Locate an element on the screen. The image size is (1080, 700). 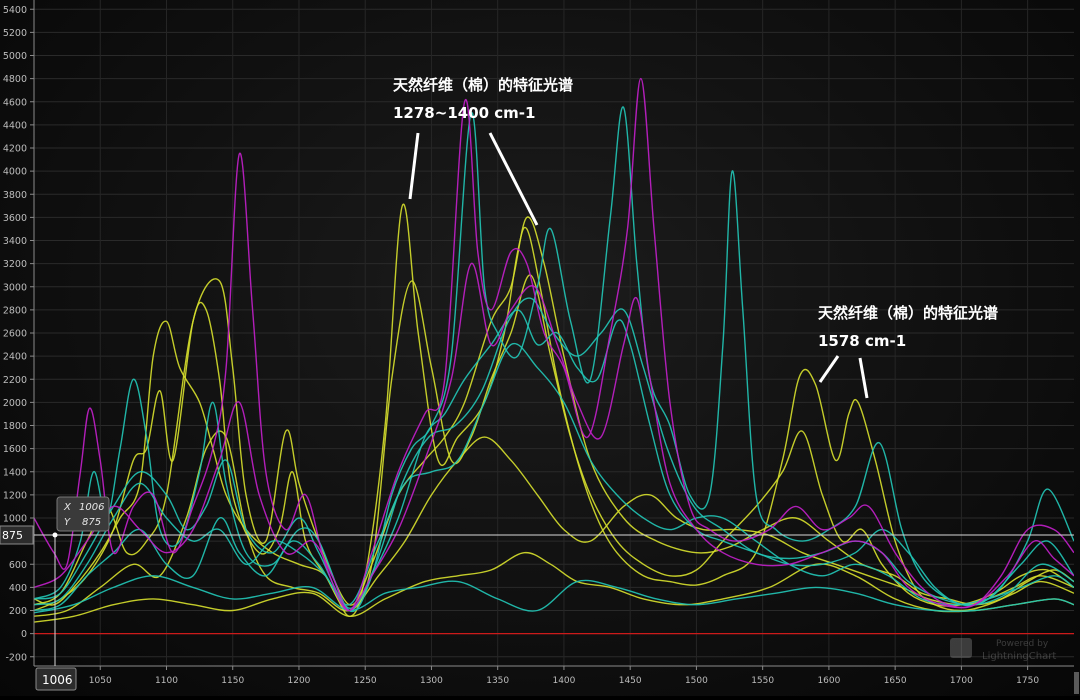
x-tick-label: 1250 is located at coordinates (365, 681).